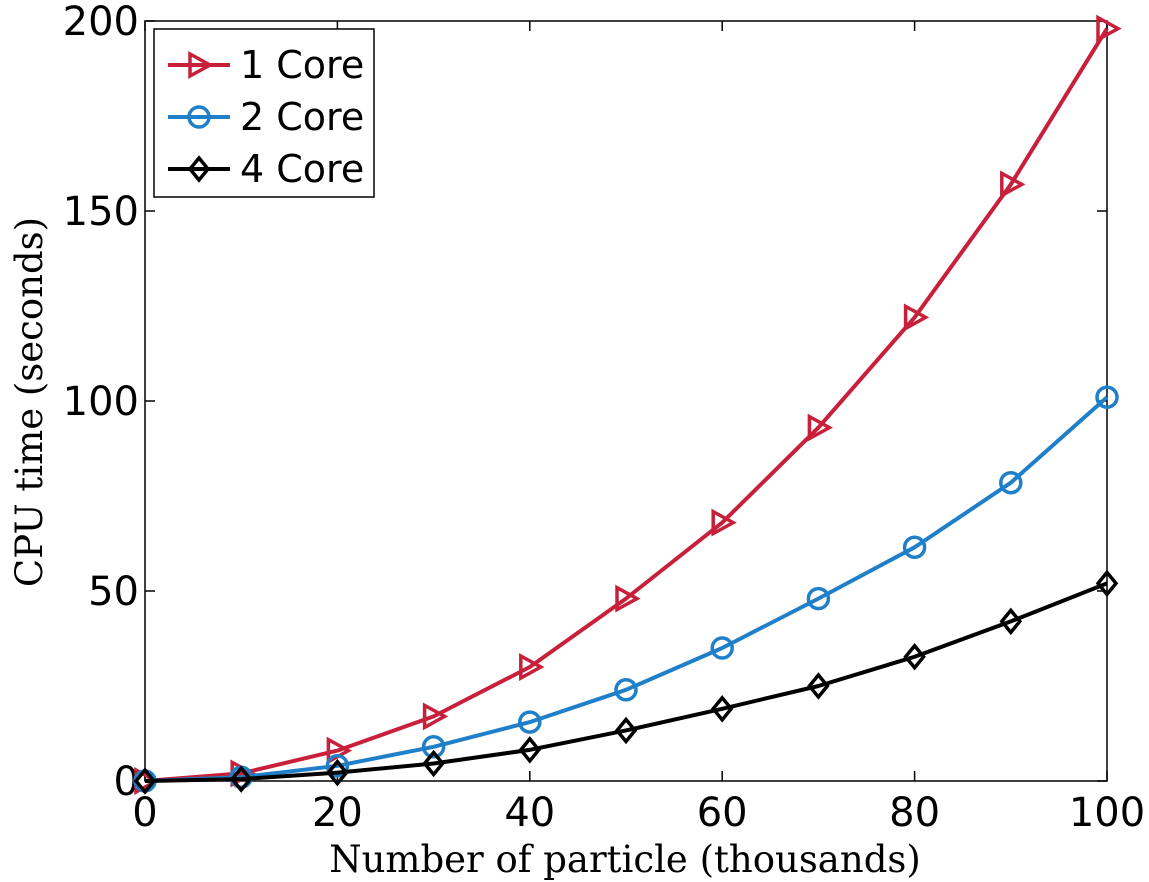 The width and height of the screenshot is (1149, 882). Describe the element at coordinates (101, 402) in the screenshot. I see `y-tick-label: 100` at that location.